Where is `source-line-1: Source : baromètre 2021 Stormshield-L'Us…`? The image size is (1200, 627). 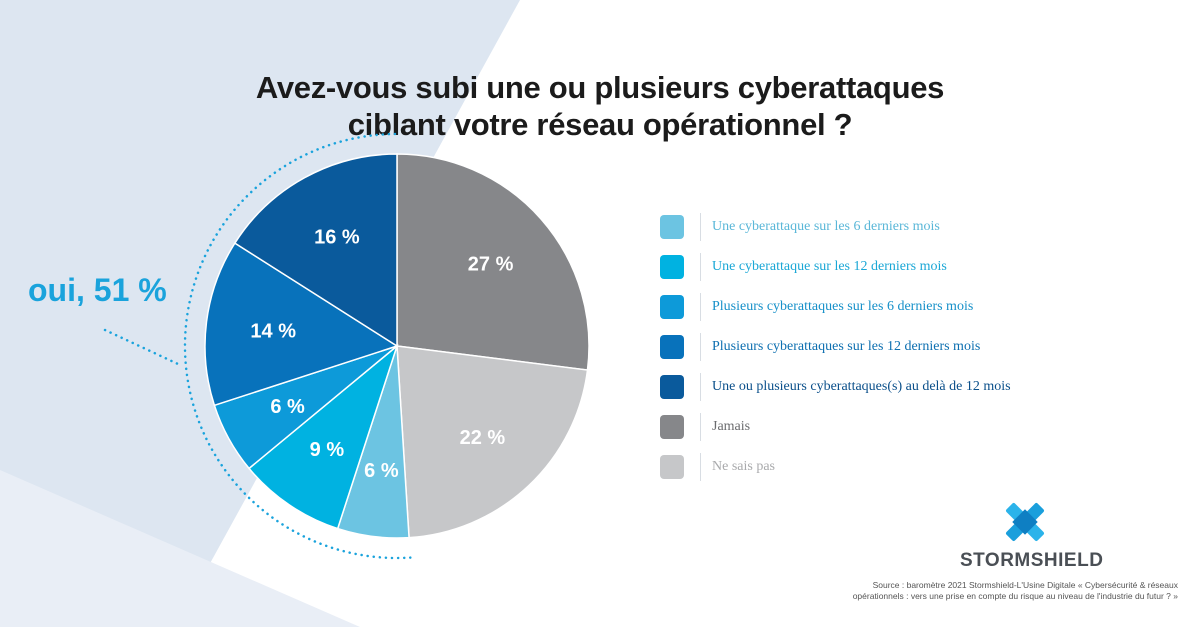 source-line-1: Source : baromètre 2021 Stormshield-L'Us… is located at coordinates (1025, 585).